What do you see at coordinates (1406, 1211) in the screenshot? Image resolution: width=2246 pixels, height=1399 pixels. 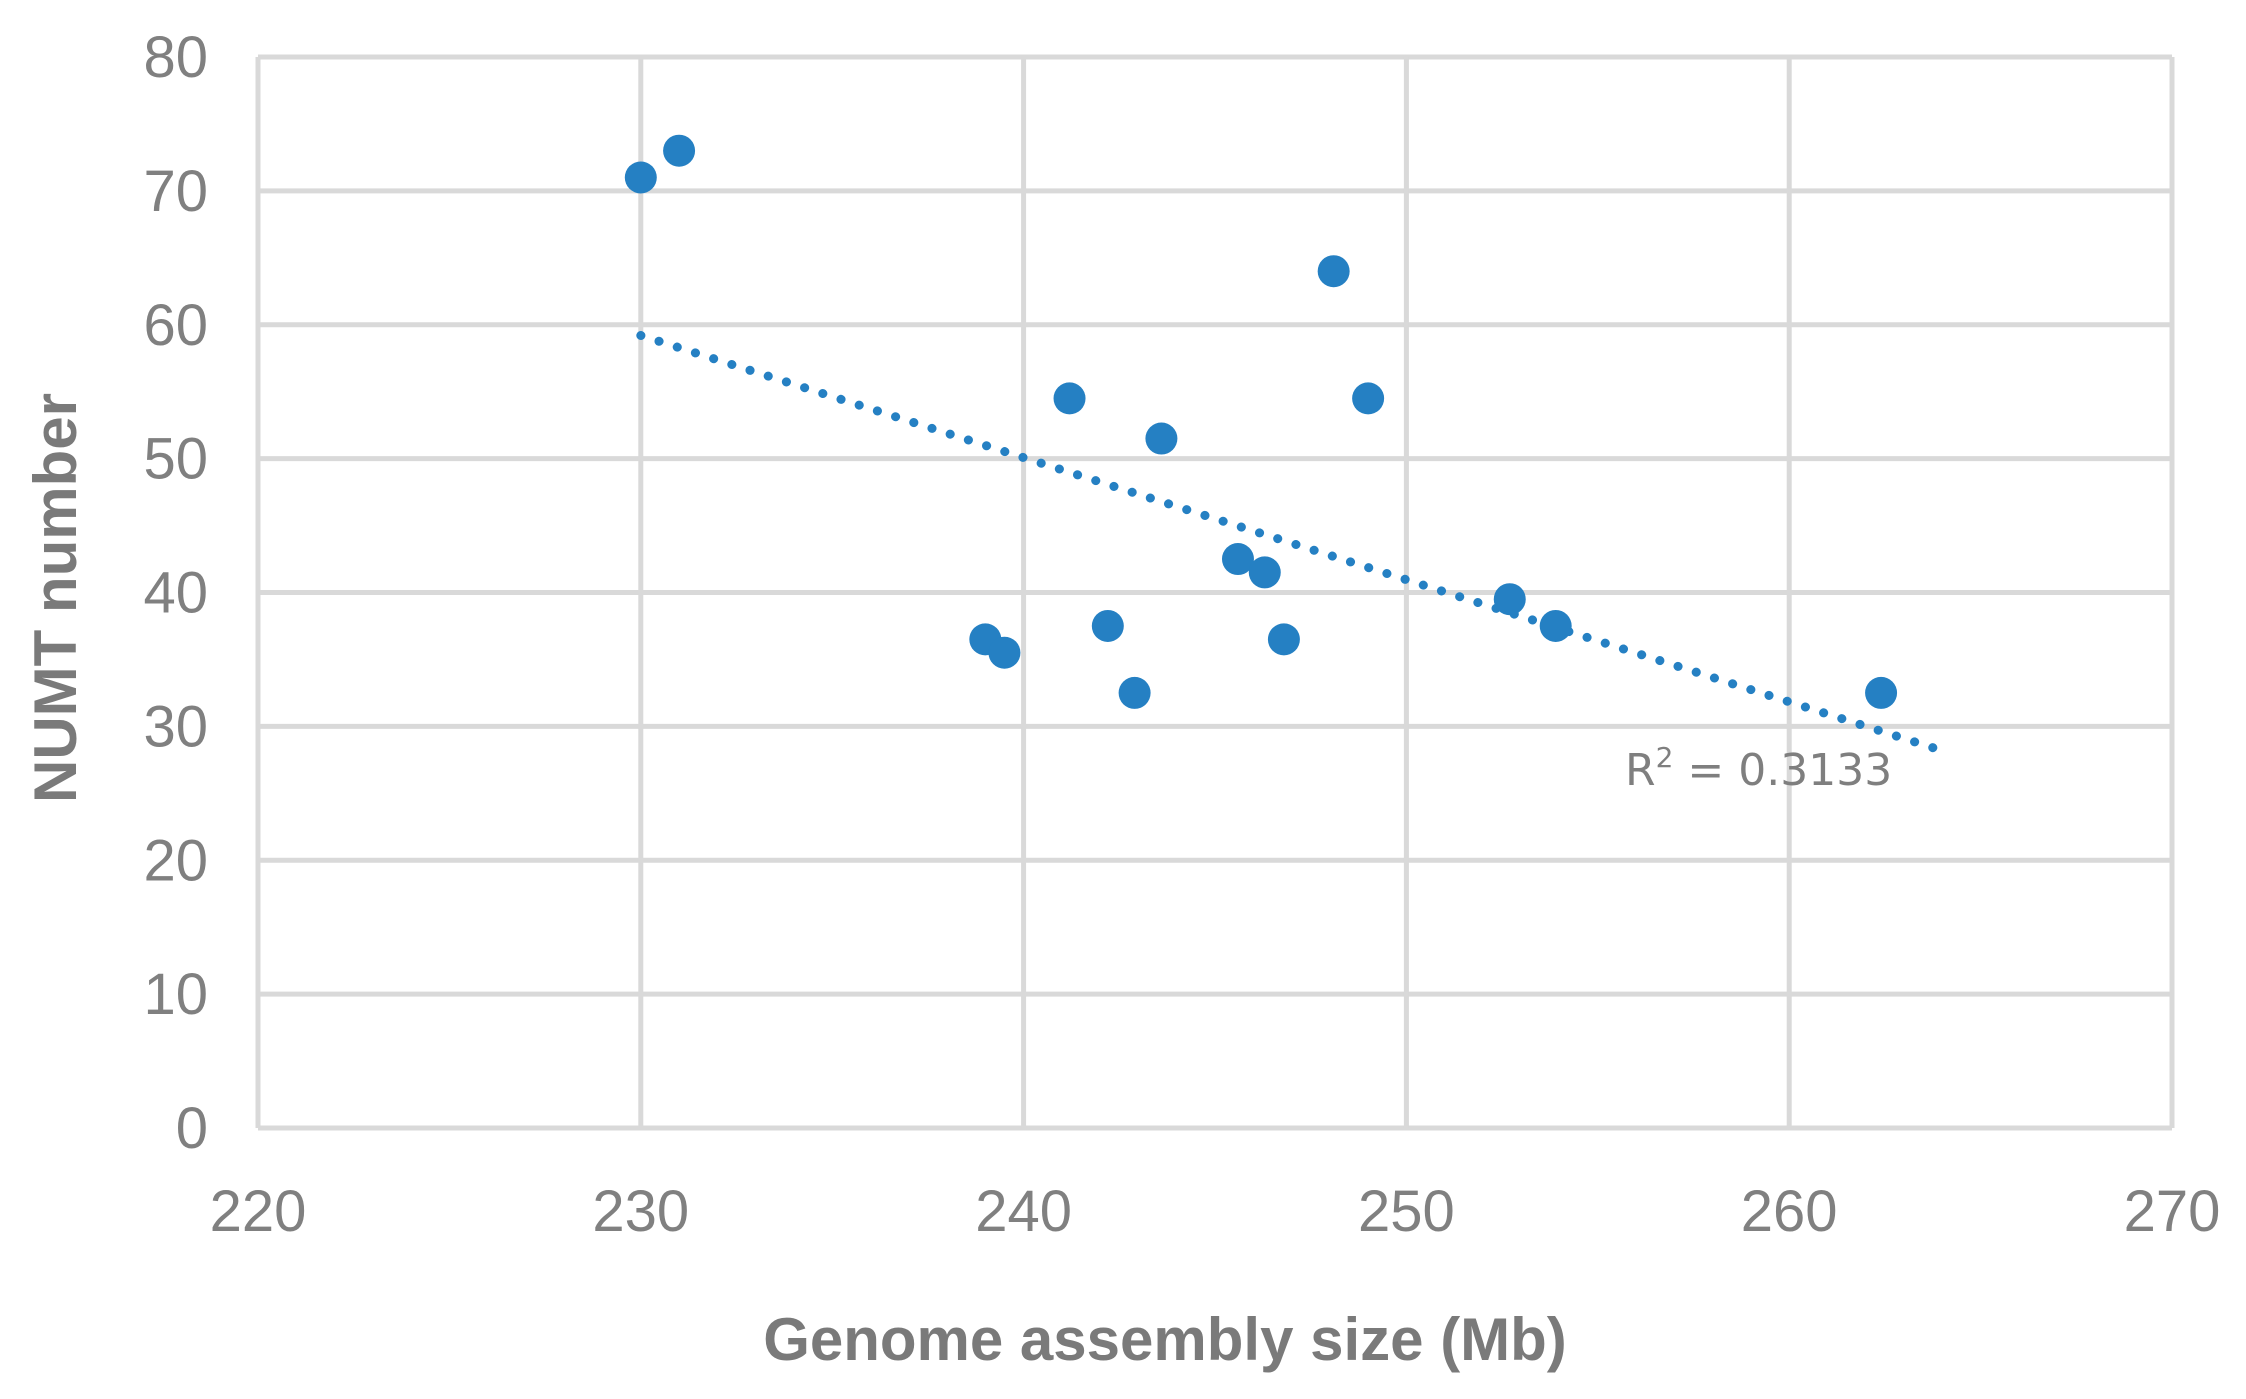 I see `x-tick-label-250: 250` at bounding box center [1406, 1211].